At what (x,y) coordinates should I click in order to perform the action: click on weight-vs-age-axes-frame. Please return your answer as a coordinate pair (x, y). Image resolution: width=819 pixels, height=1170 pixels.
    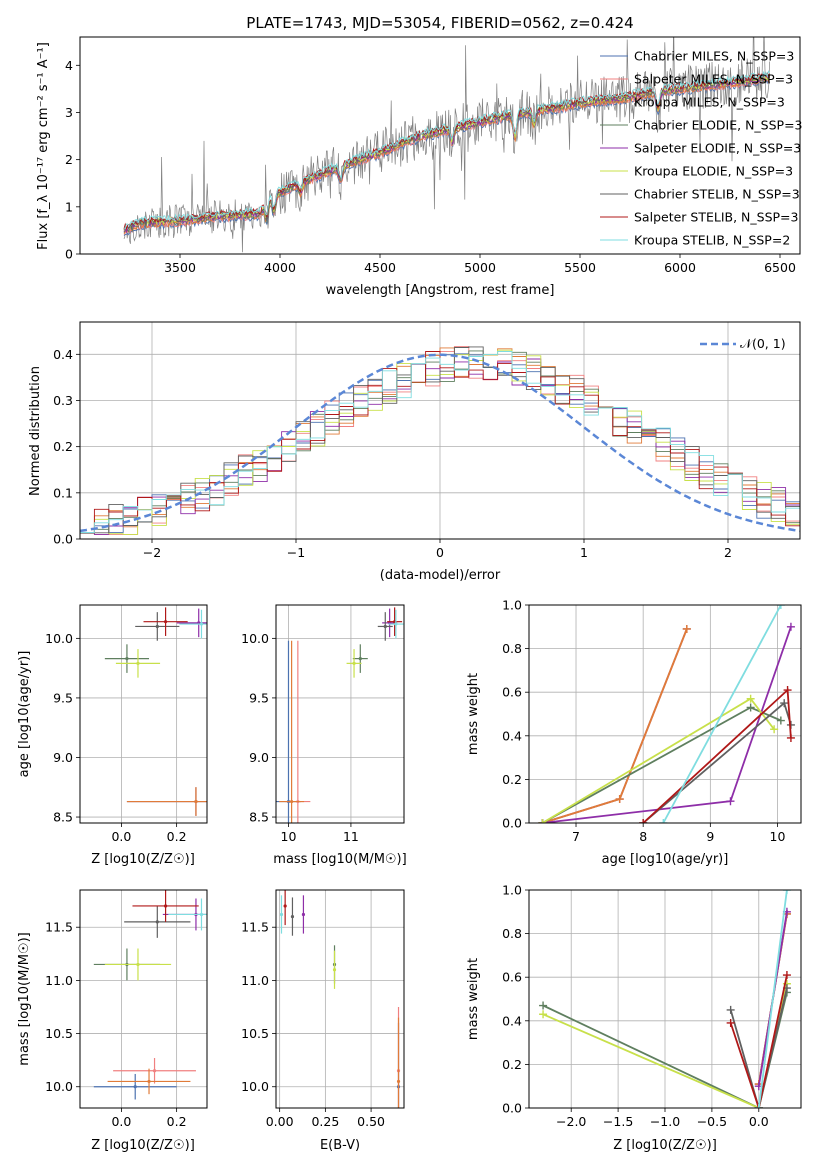
    Looking at the image, I should click on (665, 714).